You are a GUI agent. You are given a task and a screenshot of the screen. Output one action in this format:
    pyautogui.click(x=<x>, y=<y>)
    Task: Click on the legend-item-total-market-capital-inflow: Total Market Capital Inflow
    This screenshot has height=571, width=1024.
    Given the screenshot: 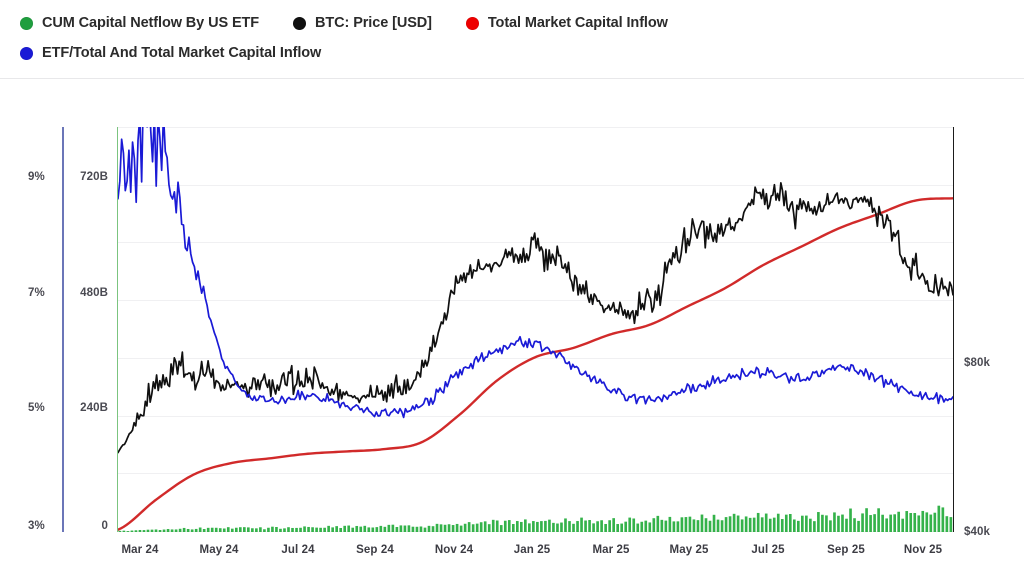 What is the action you would take?
    pyautogui.click(x=566, y=23)
    